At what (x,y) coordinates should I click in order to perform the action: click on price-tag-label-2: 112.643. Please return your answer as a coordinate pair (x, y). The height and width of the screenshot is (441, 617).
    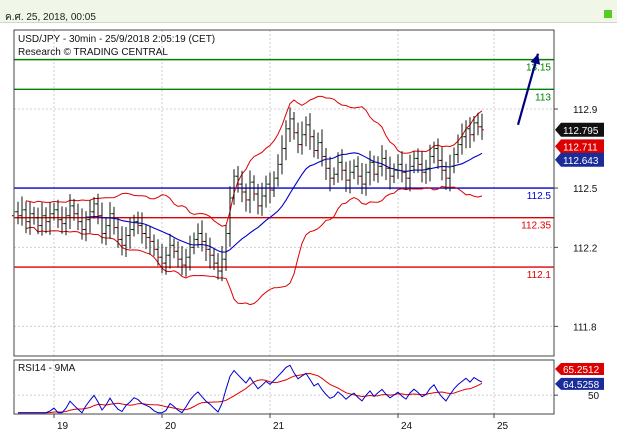
    Looking at the image, I should click on (581, 161).